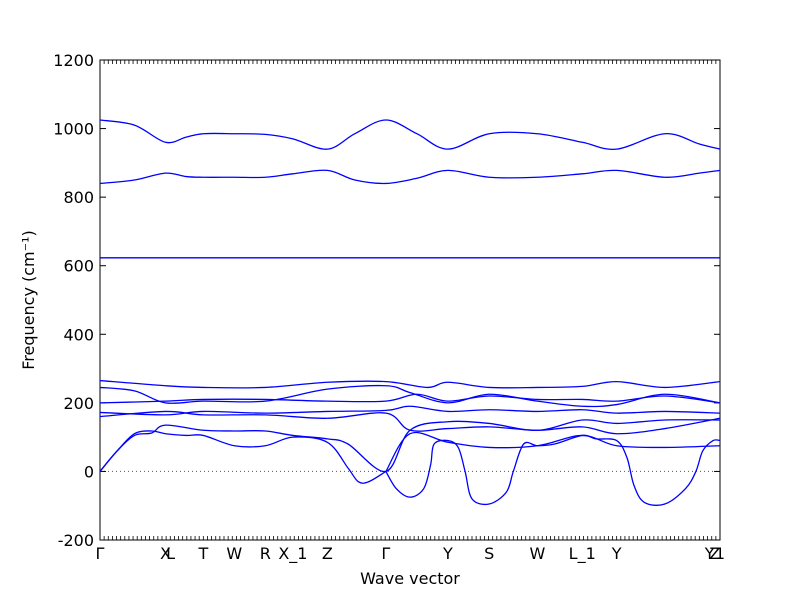 The width and height of the screenshot is (800, 600). Describe the element at coordinates (265, 553) in the screenshot. I see `x-tick-label: R` at that location.